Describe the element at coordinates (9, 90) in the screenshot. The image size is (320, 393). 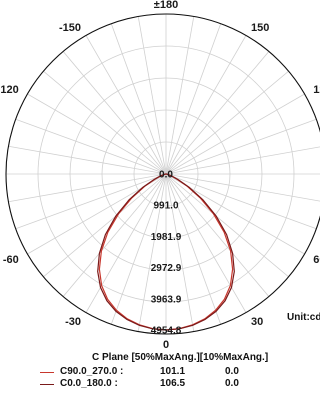
I see `angle-tick-label: -120` at that location.